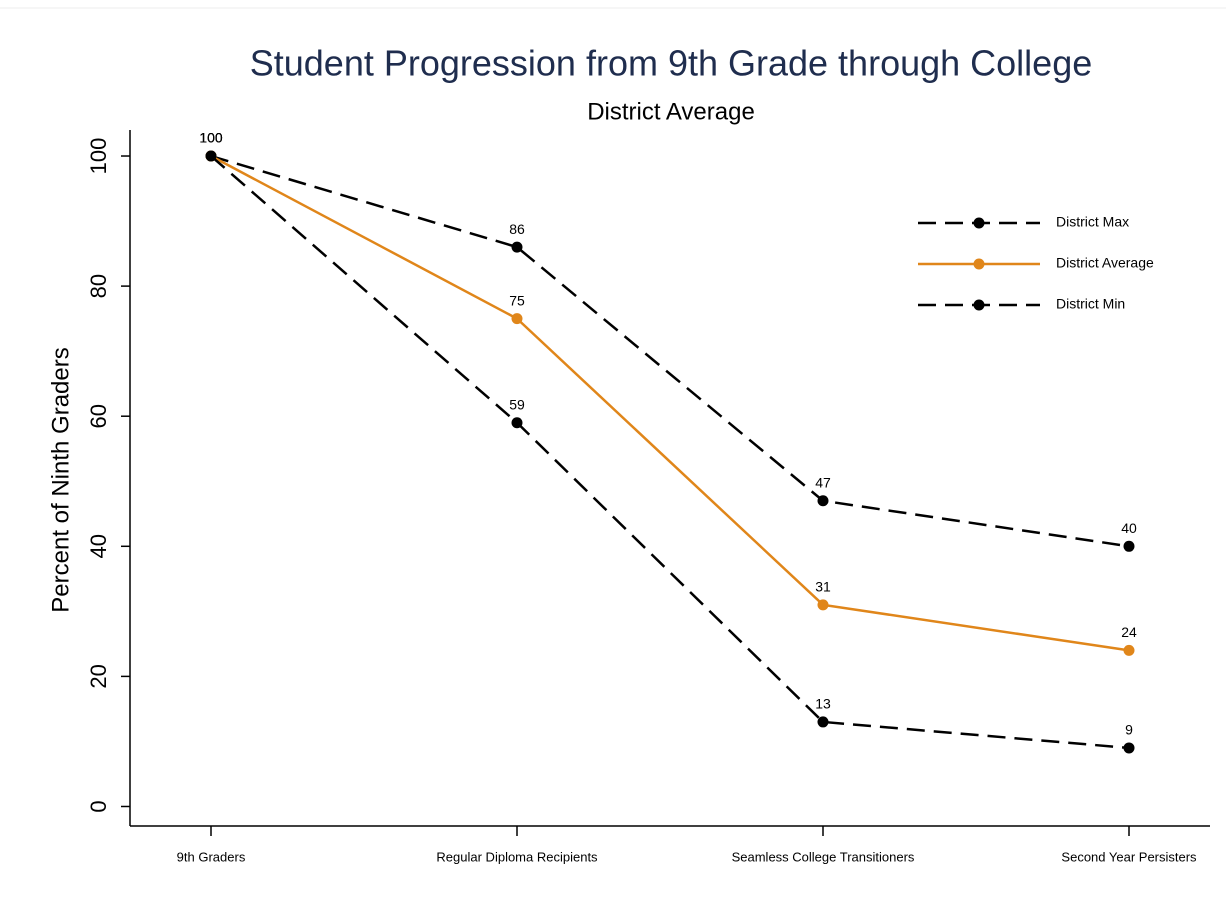 The image size is (1226, 899). I want to click on y-tick-label: 40, so click(98, 546).